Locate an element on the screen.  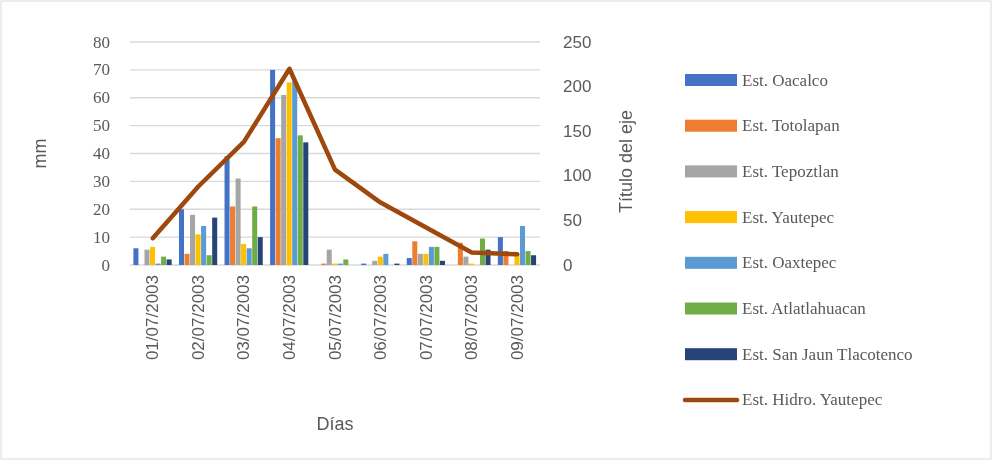
legend-label: Est. San Jaun Tlacotenco is located at coordinates (827, 354).